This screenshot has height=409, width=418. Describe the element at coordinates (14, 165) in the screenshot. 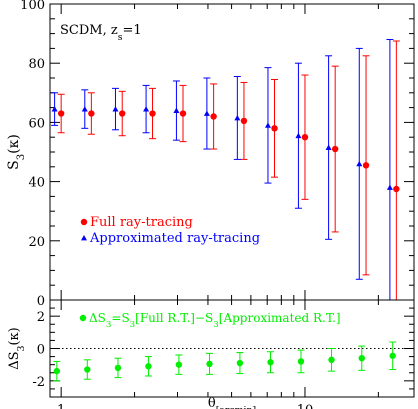

I see `text-part: S` at that location.